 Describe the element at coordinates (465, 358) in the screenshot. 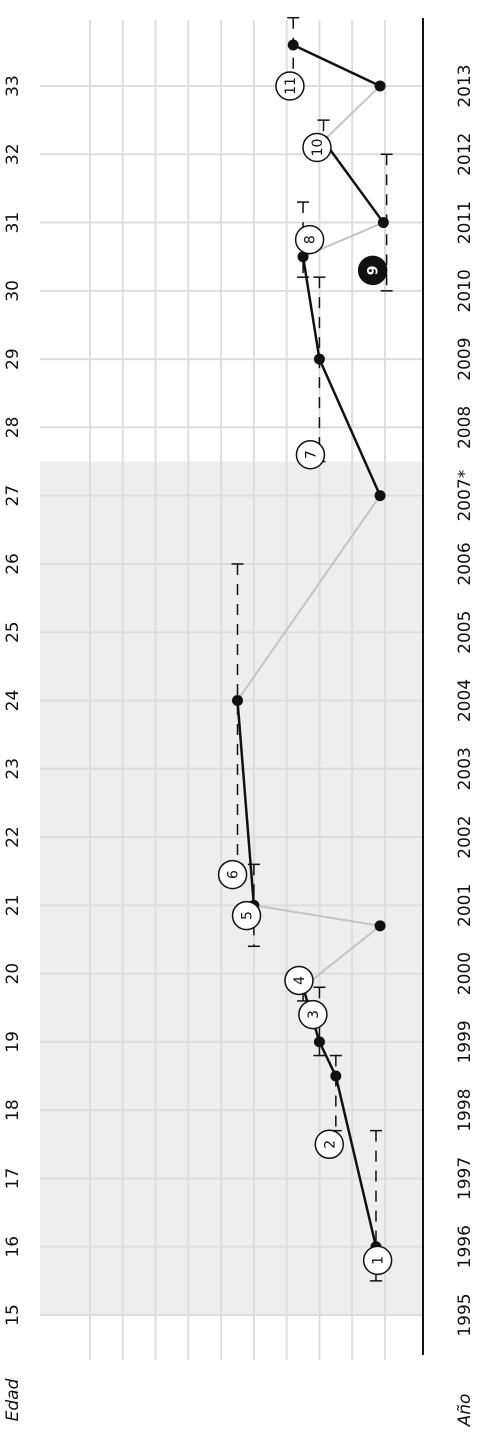

I see `year-tick-label: 2009` at that location.